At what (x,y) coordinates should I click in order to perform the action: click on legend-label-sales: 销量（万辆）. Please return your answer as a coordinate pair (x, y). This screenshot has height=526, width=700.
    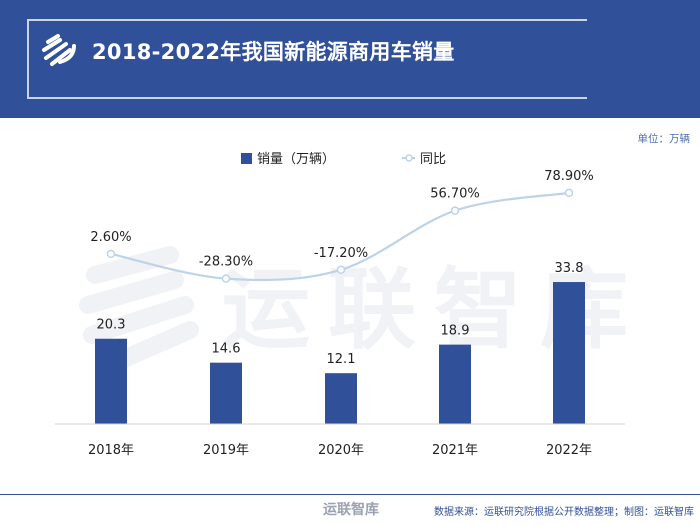
    Looking at the image, I should click on (296, 159).